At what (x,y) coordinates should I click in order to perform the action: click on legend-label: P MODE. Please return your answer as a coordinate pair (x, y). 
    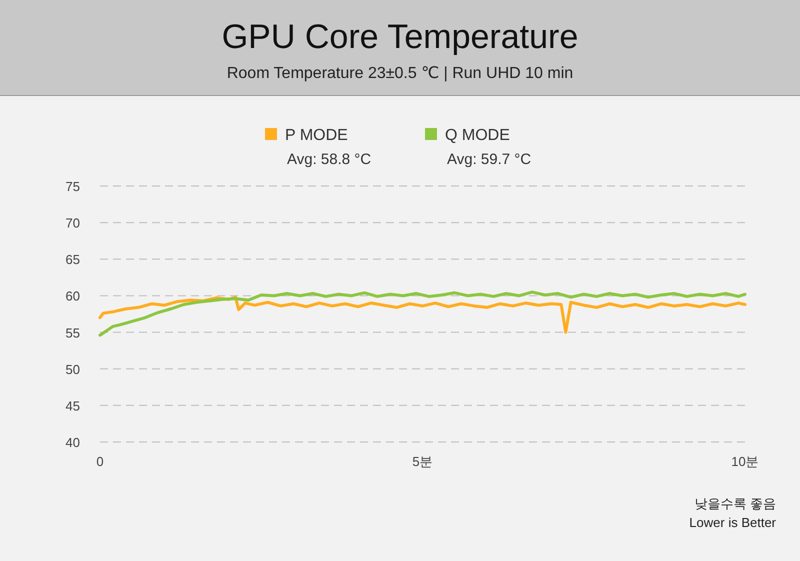
    Looking at the image, I should click on (316, 135).